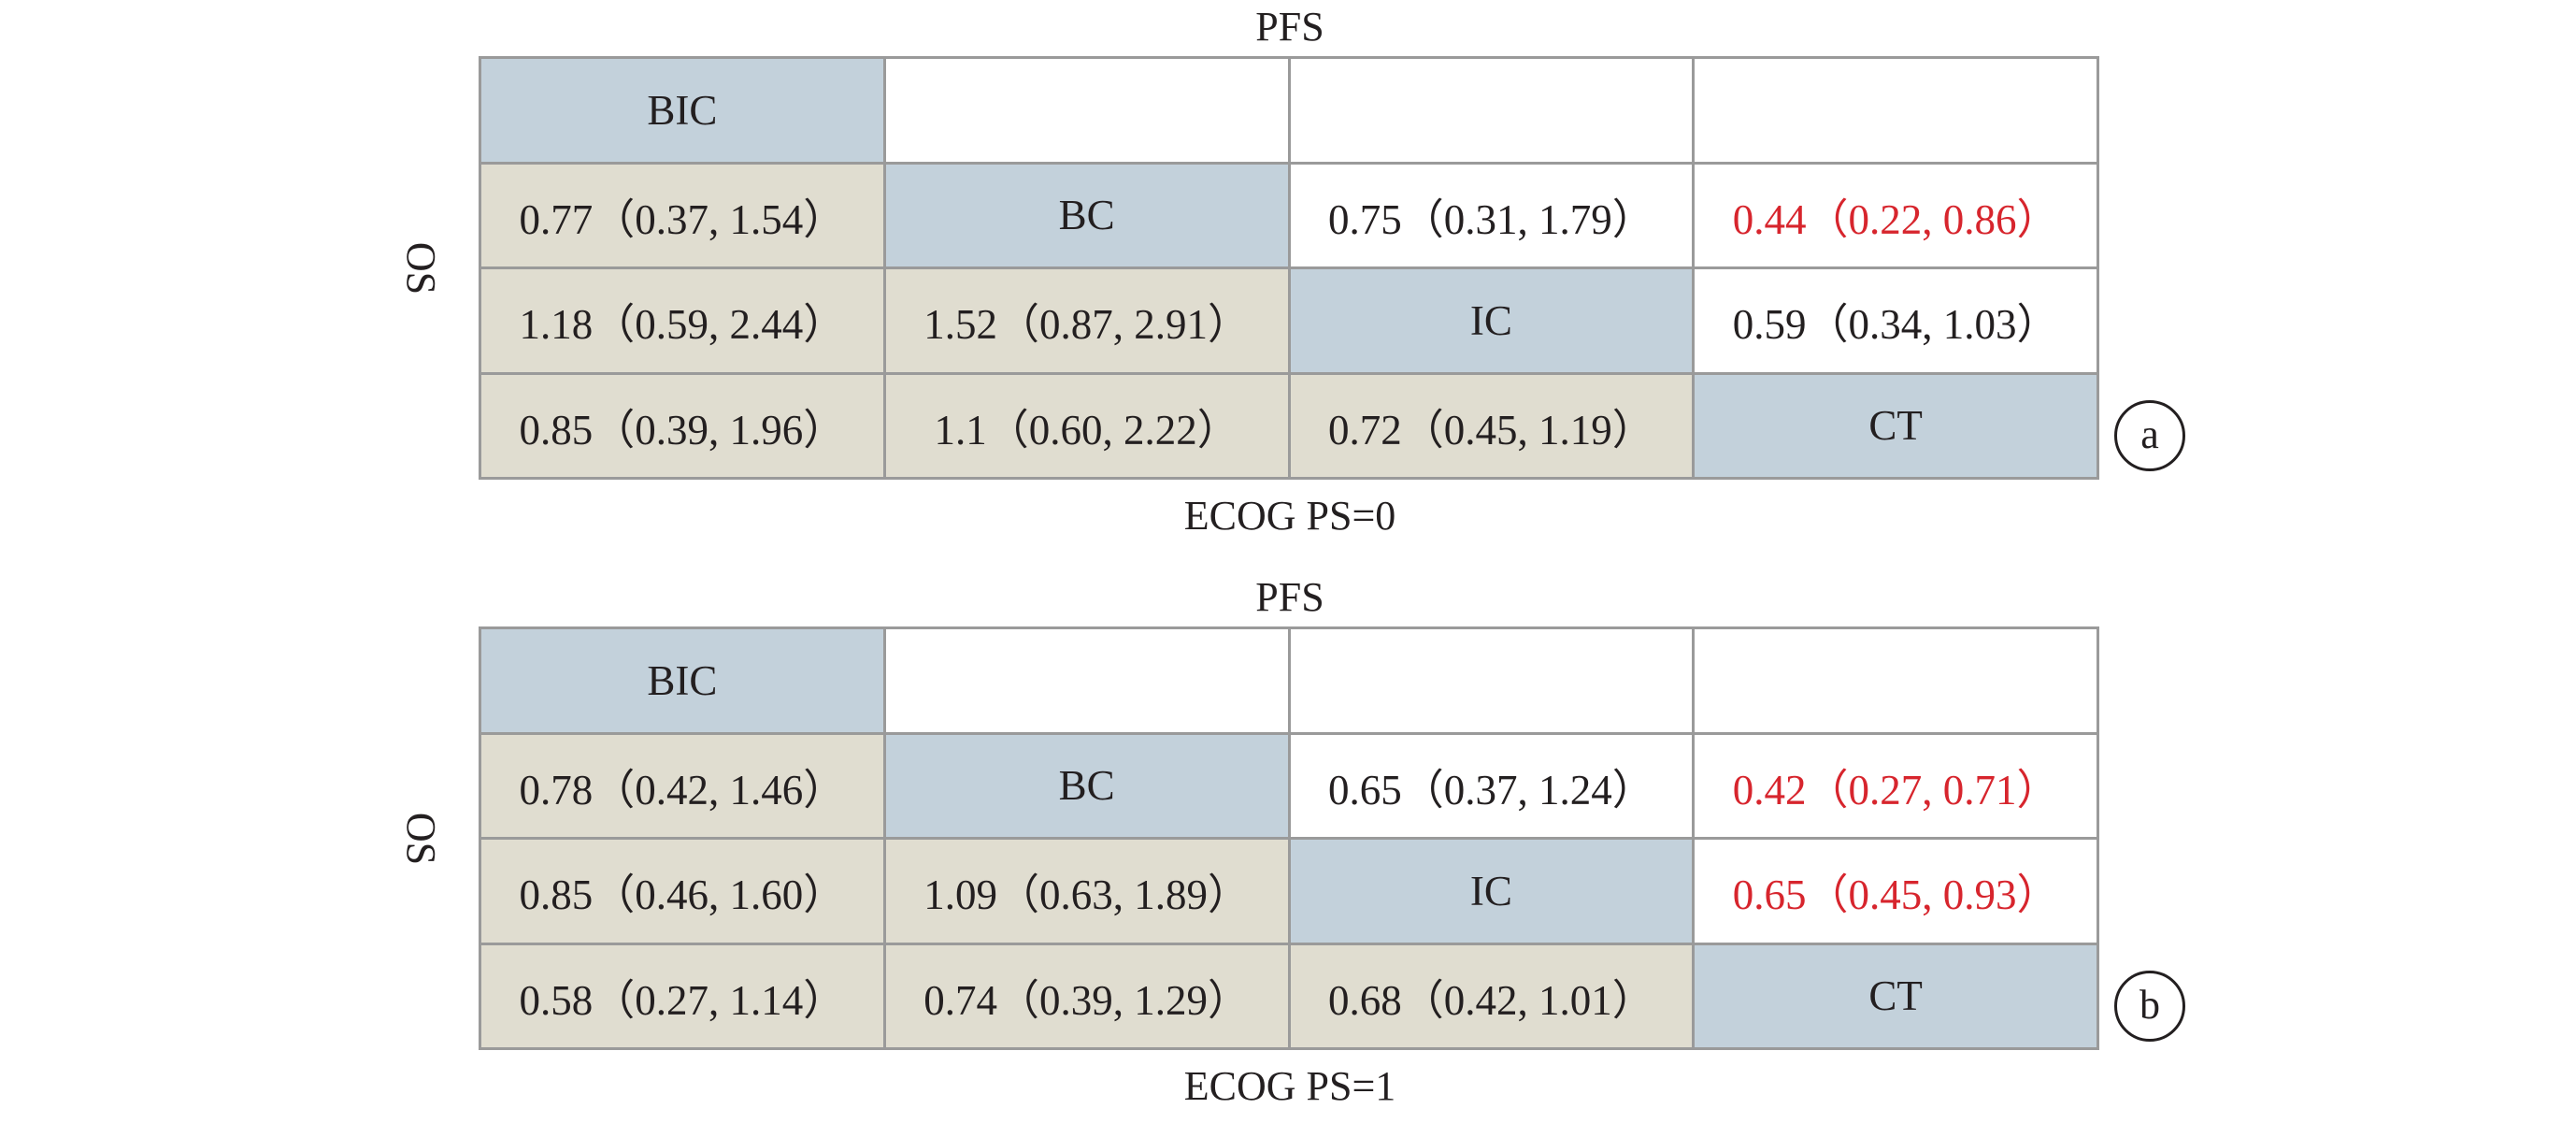 This screenshot has width=2576, height=1123. What do you see at coordinates (1289, 516) in the screenshot?
I see `ecog-label: ECOG PS=0` at bounding box center [1289, 516].